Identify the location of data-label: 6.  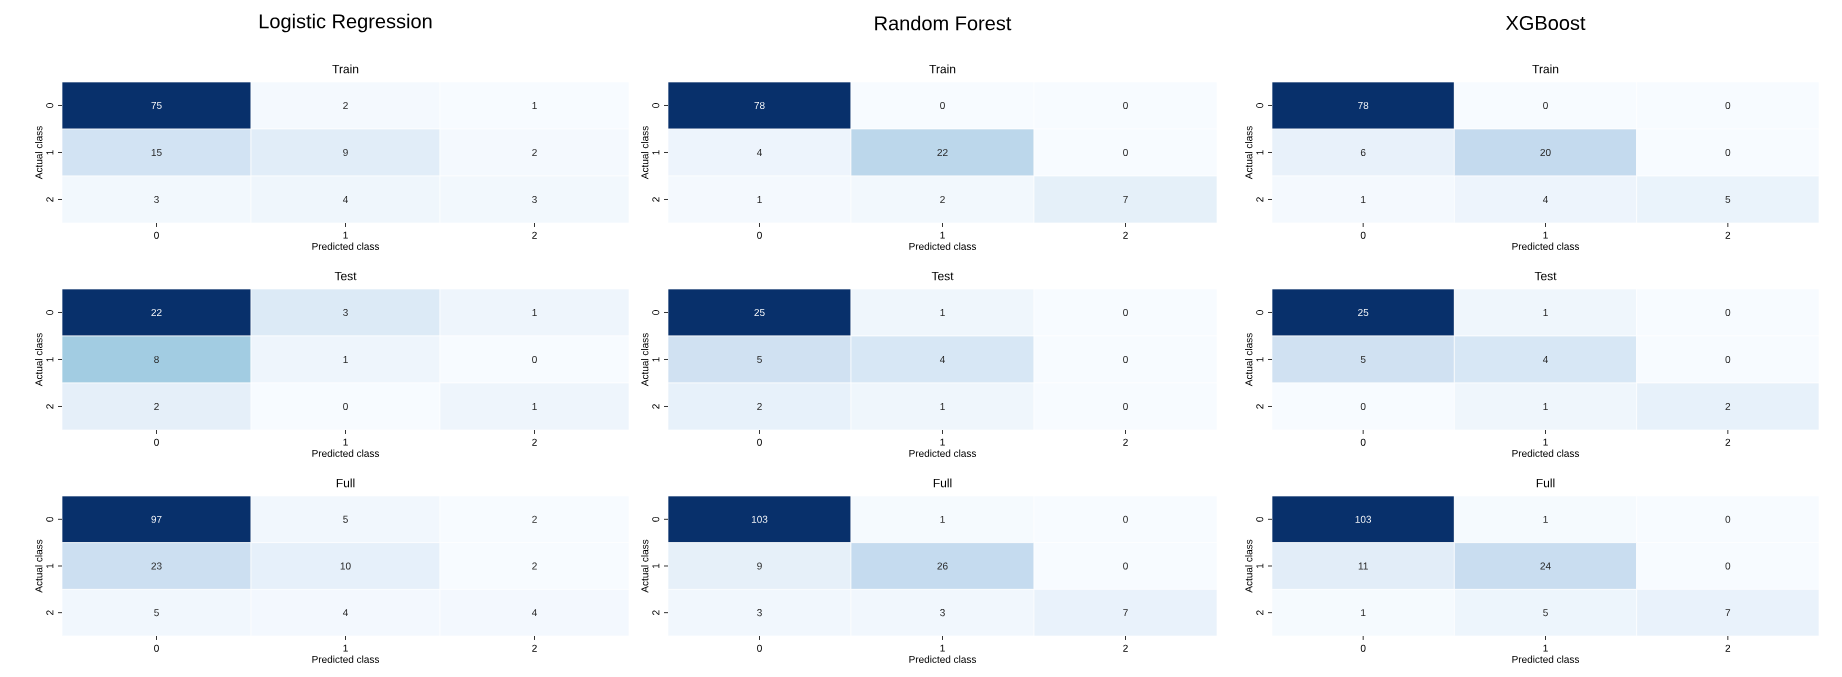
(1363, 152).